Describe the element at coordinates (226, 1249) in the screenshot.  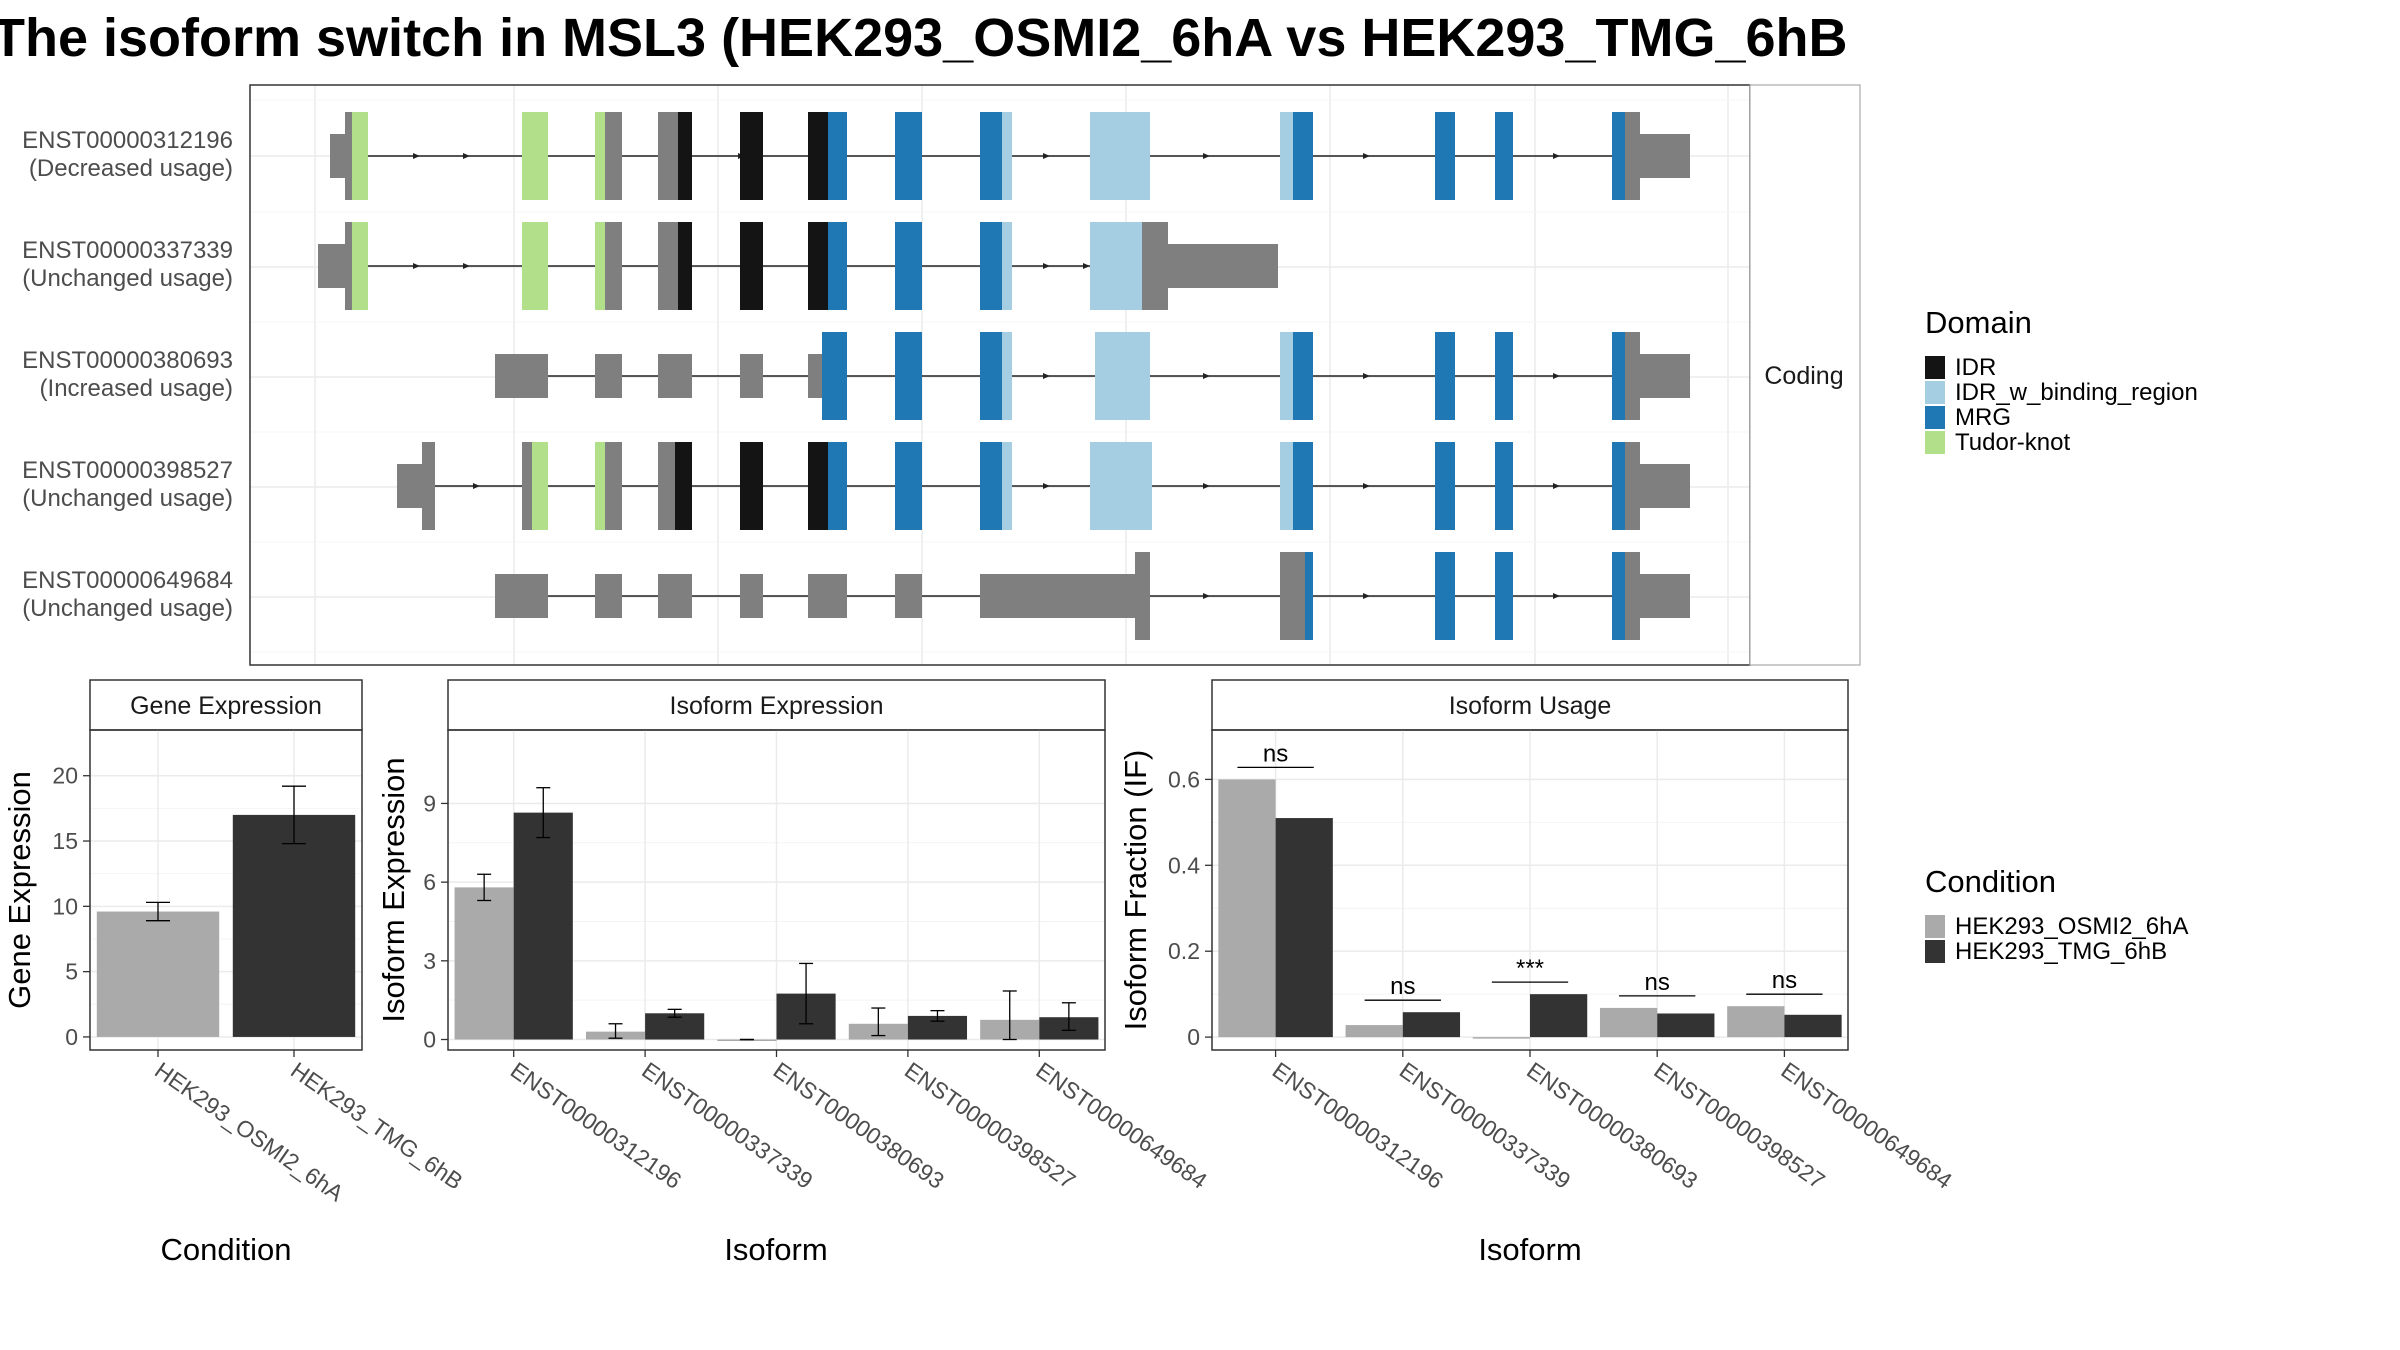
I see `x-axis-title: Condition` at that location.